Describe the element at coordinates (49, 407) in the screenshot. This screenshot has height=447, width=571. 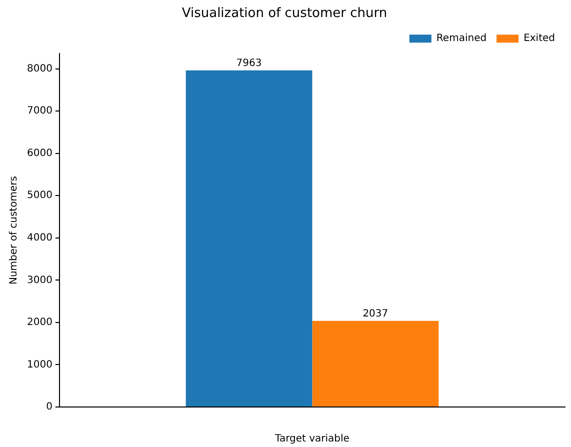
I see `y-tick-label: 0` at that location.